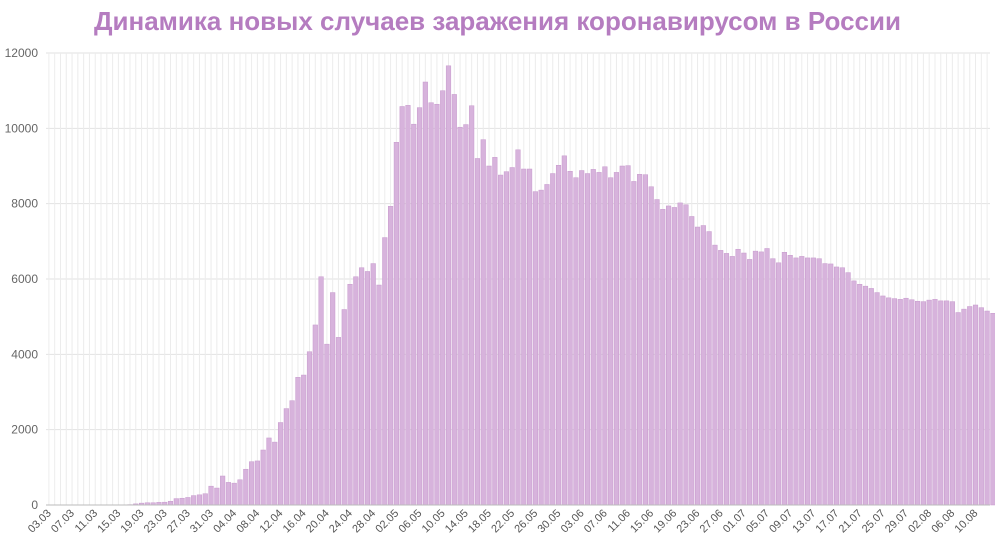 Image resolution: width=995 pixels, height=547 pixels. What do you see at coordinates (109, 521) in the screenshot?
I see `x-tick-label: 15.03` at bounding box center [109, 521].